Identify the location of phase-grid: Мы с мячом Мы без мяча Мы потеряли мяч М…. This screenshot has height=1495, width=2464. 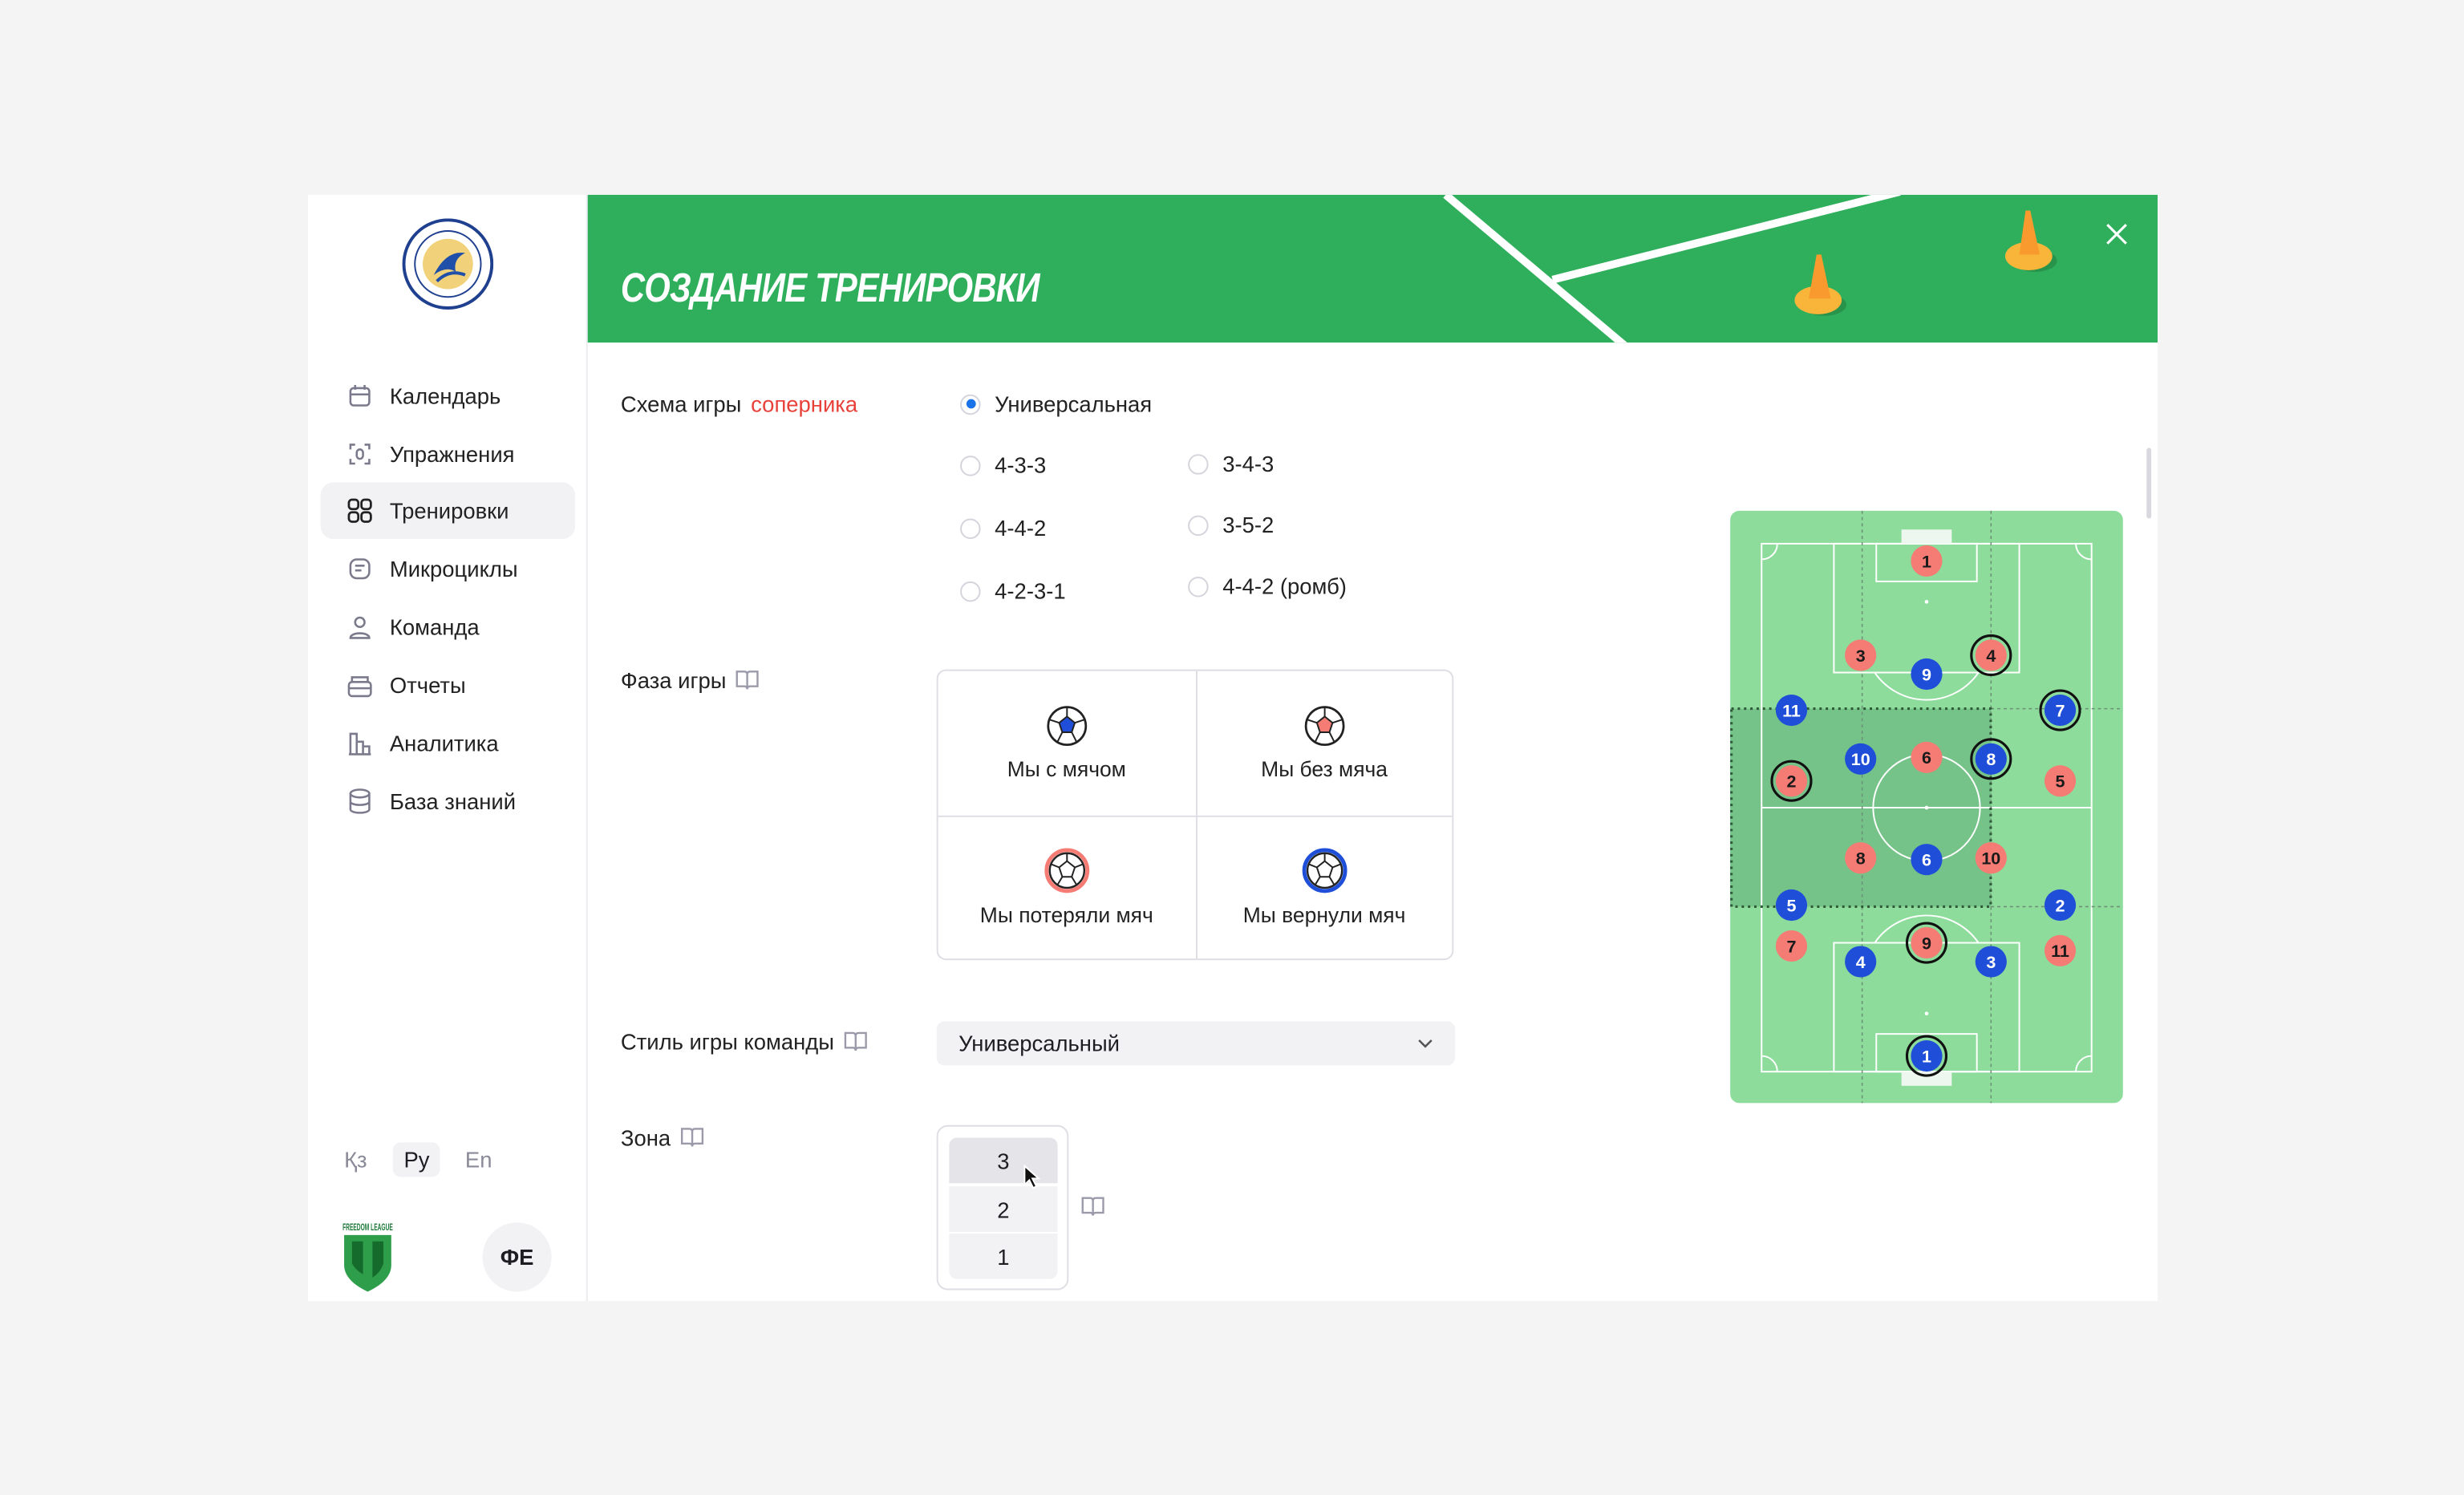
(1195, 815).